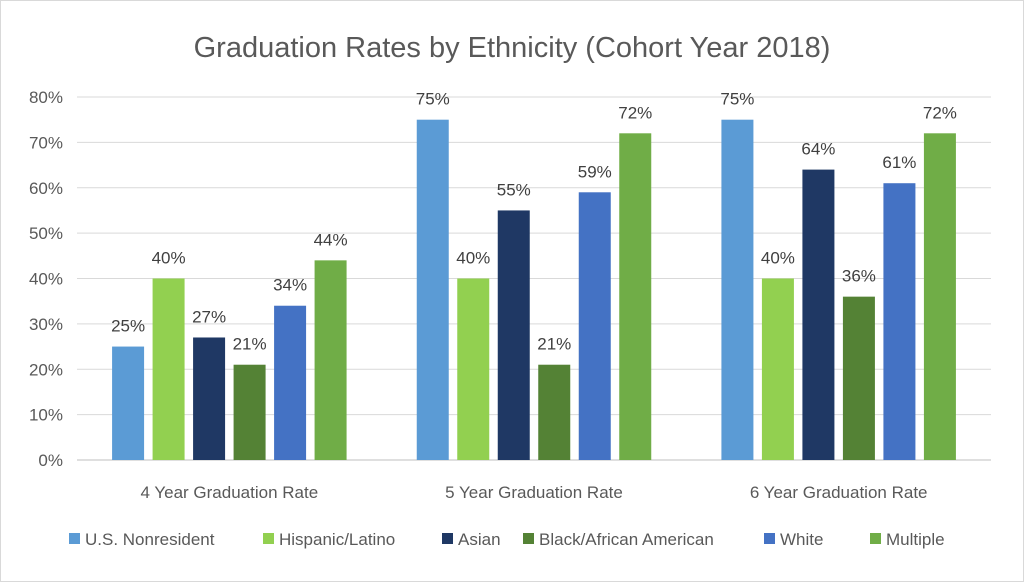 This screenshot has height=586, width=1024. I want to click on legend-label: Multiple, so click(915, 539).